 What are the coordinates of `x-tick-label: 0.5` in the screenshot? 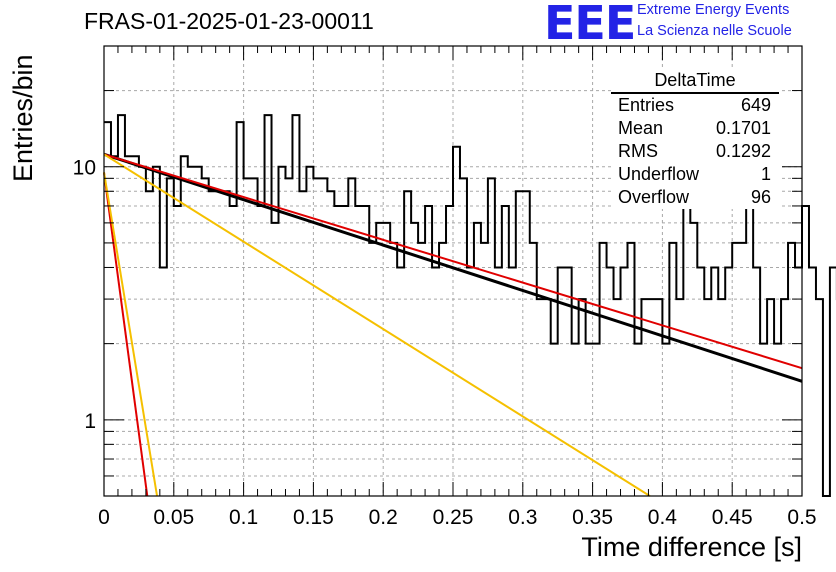 It's located at (801, 517).